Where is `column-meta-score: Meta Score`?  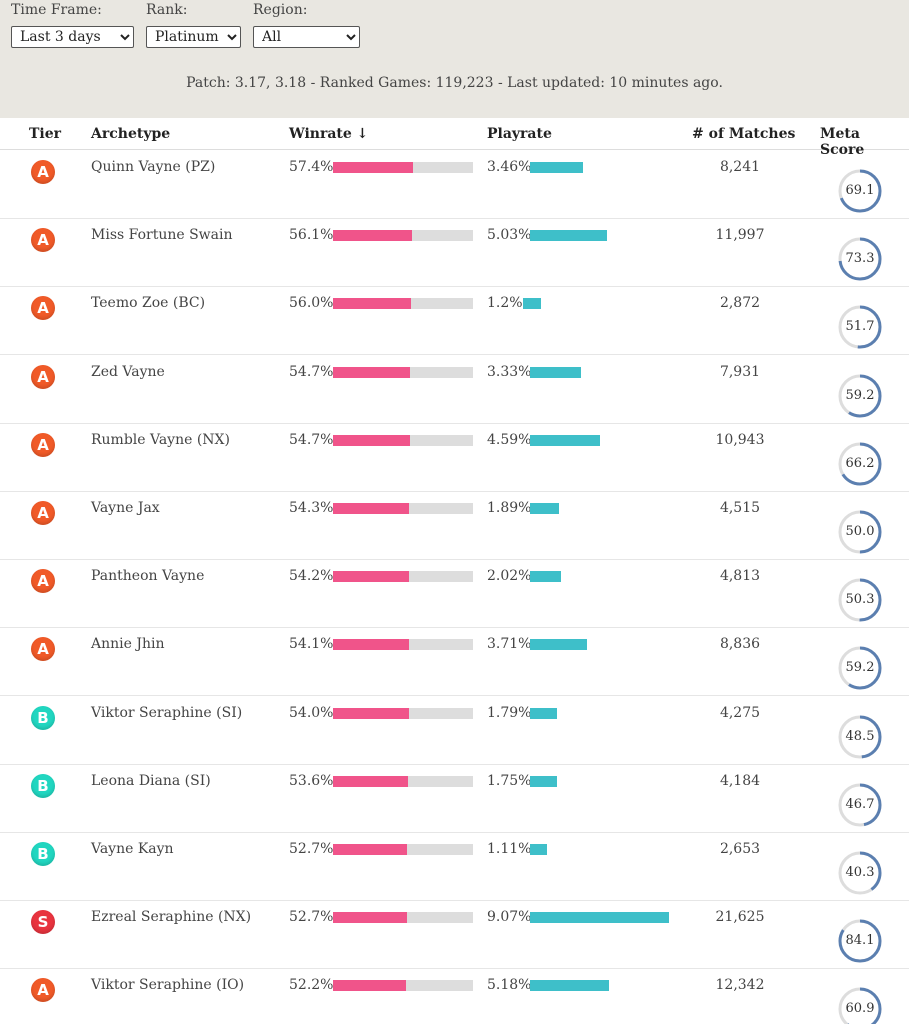 column-meta-score: Meta Score is located at coordinates (842, 142).